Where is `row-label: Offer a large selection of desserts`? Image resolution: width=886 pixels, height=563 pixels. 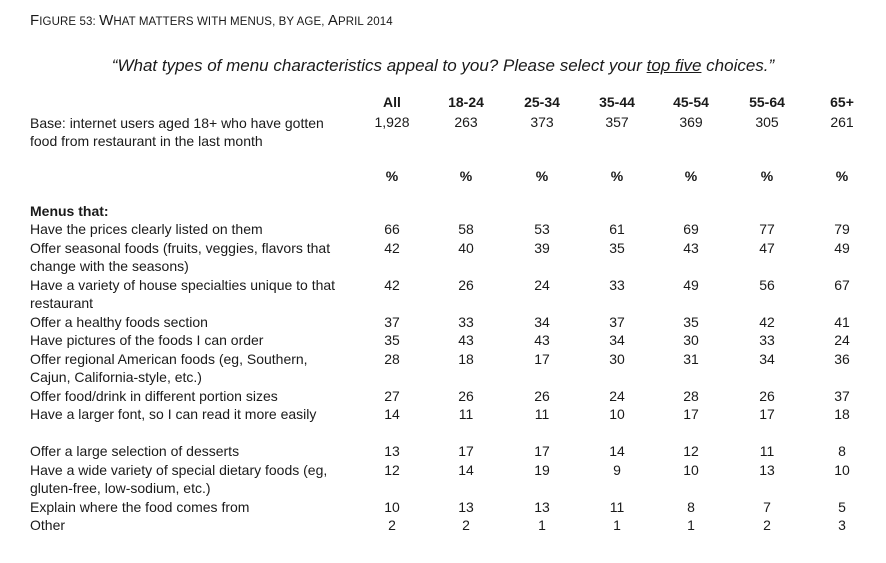 row-label: Offer a large selection of desserts is located at coordinates (135, 451).